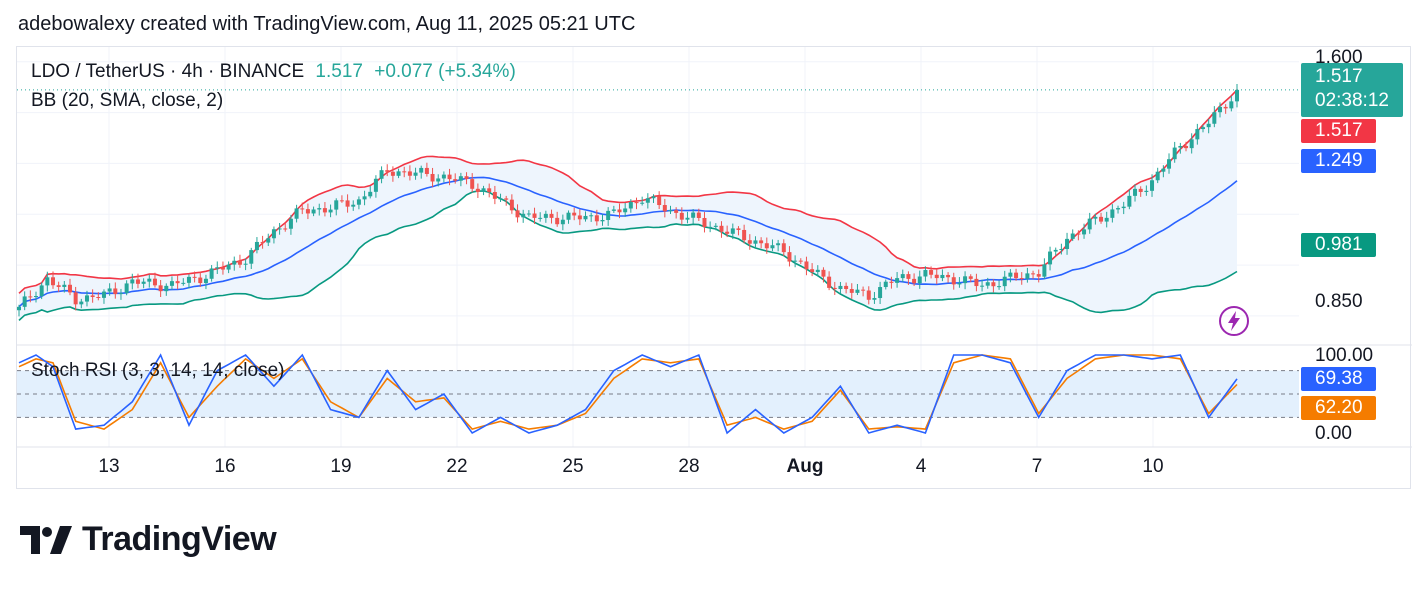  What do you see at coordinates (1344, 355) in the screenshot?
I see `osc-tick-top: 100.00` at bounding box center [1344, 355].